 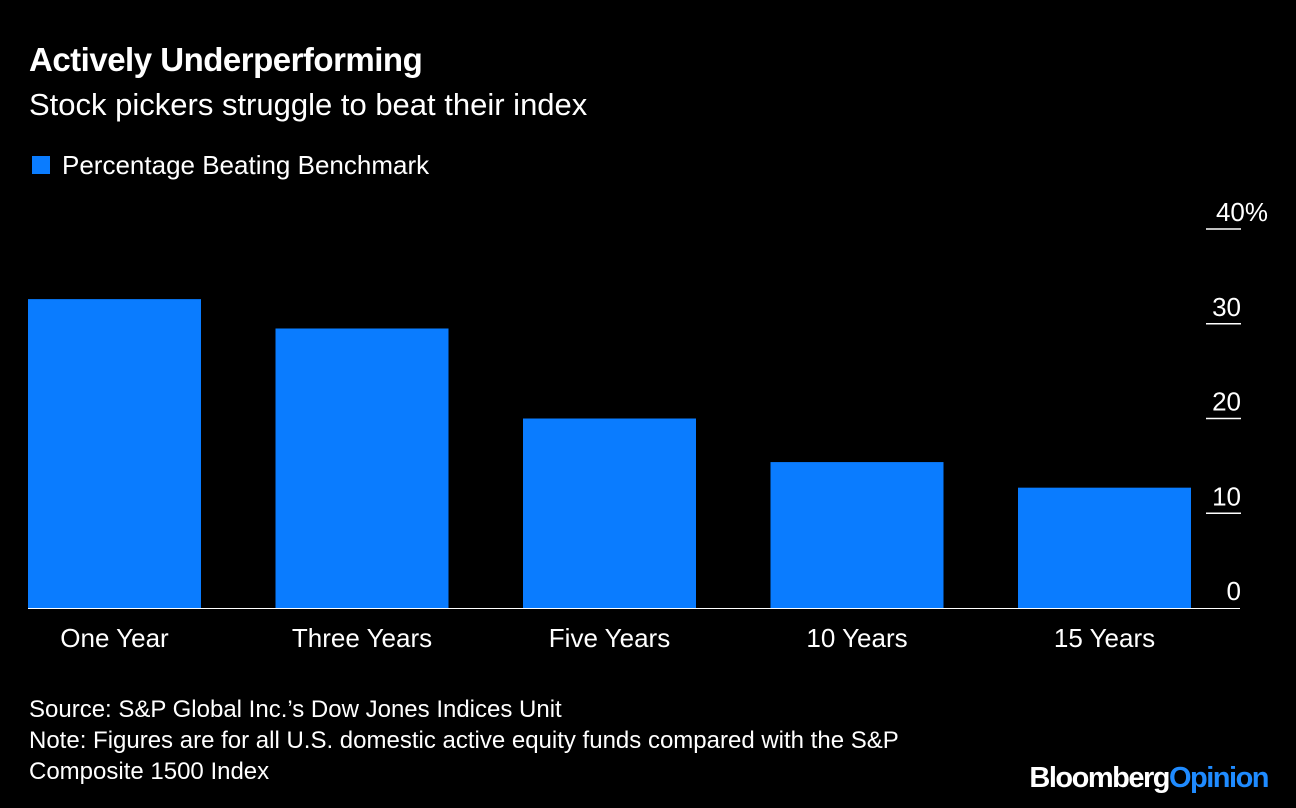 What do you see at coordinates (114, 638) in the screenshot?
I see `x-tick-label: One Year` at bounding box center [114, 638].